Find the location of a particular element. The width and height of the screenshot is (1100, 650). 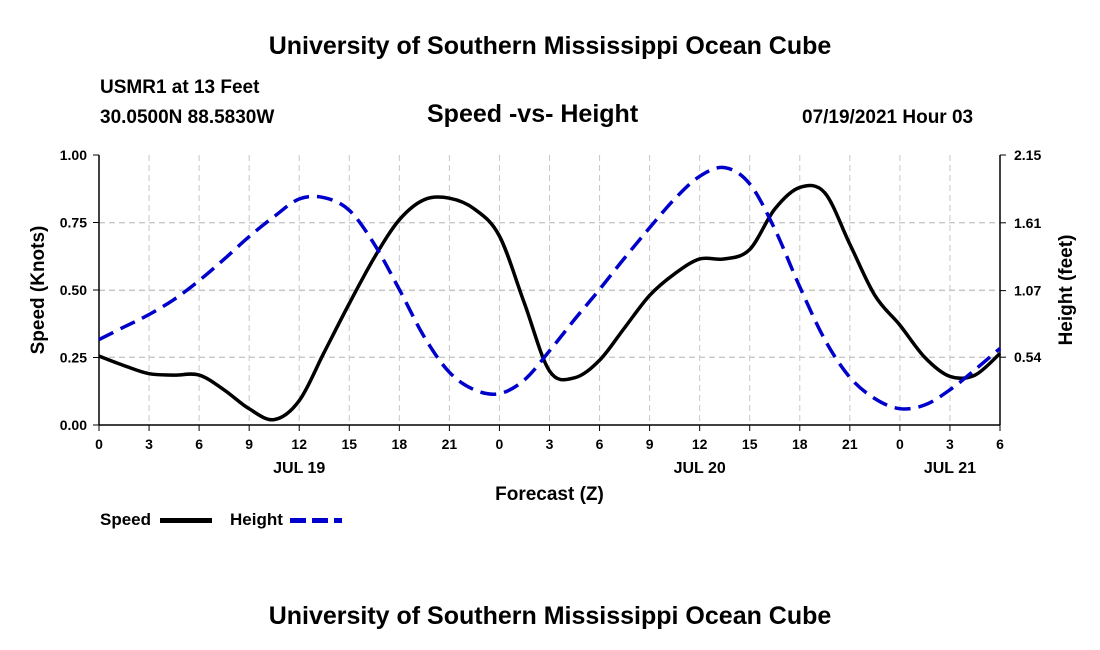

forecast-datetime: 07/19/2021 Hour 03 is located at coordinates (888, 117).